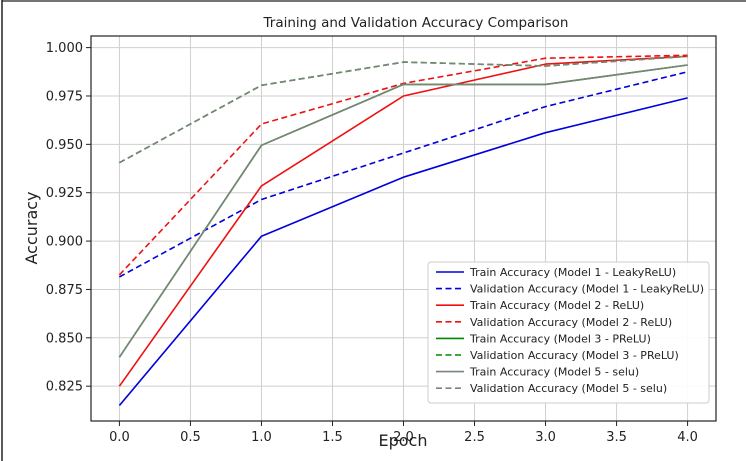  I want to click on x-tick-label: 0.0, so click(119, 437).